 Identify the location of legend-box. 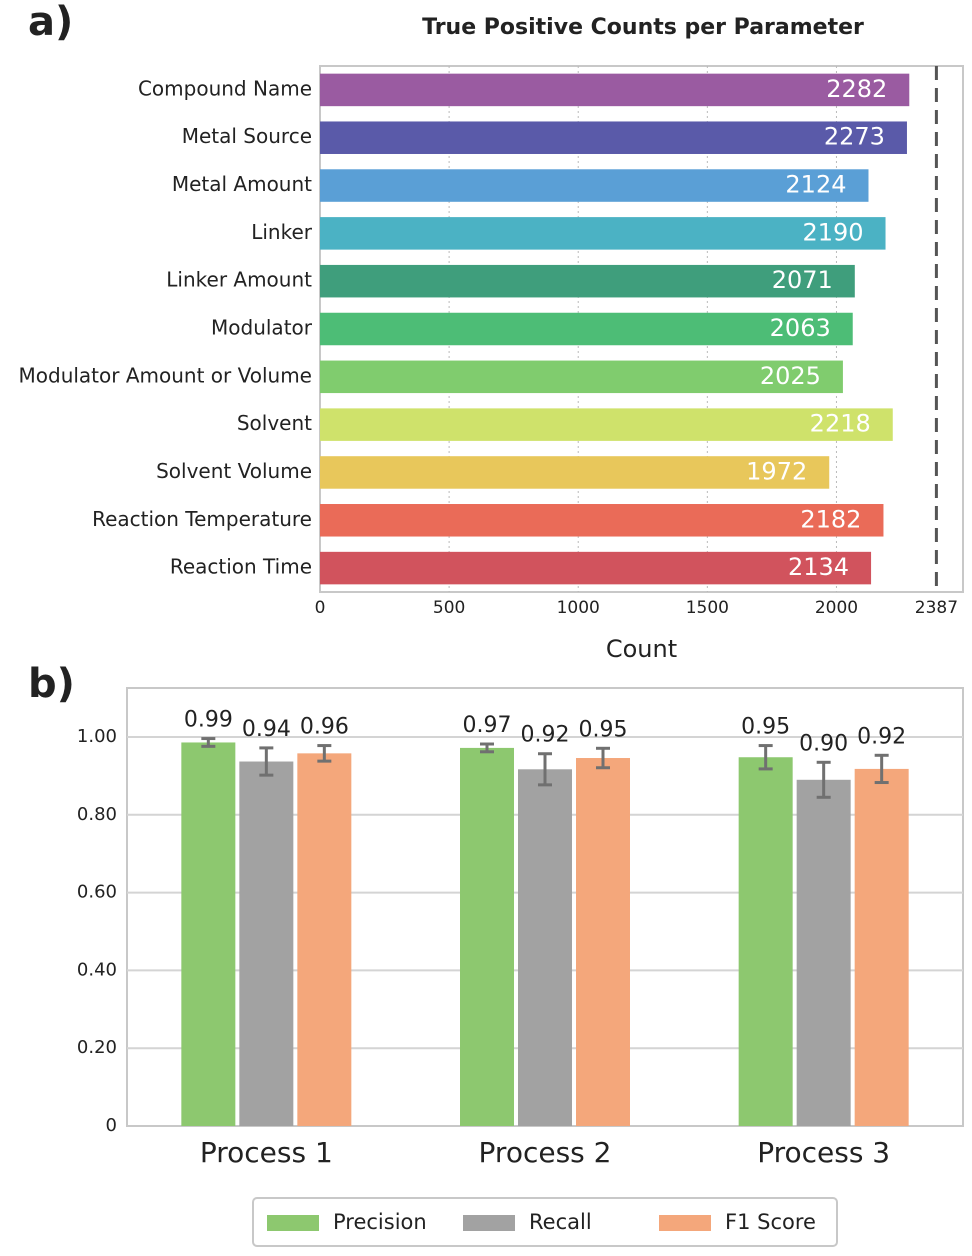
(545, 1222).